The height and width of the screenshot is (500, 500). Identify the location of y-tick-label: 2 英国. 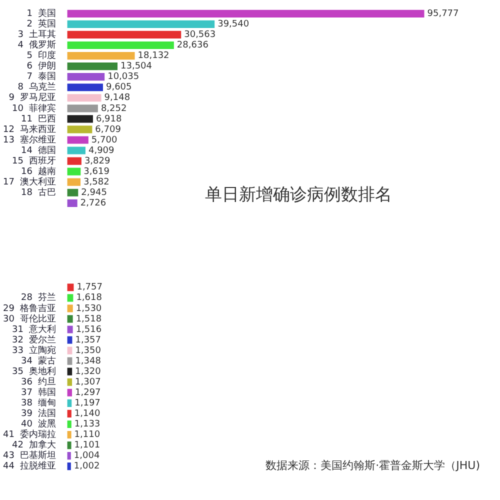
(41, 24).